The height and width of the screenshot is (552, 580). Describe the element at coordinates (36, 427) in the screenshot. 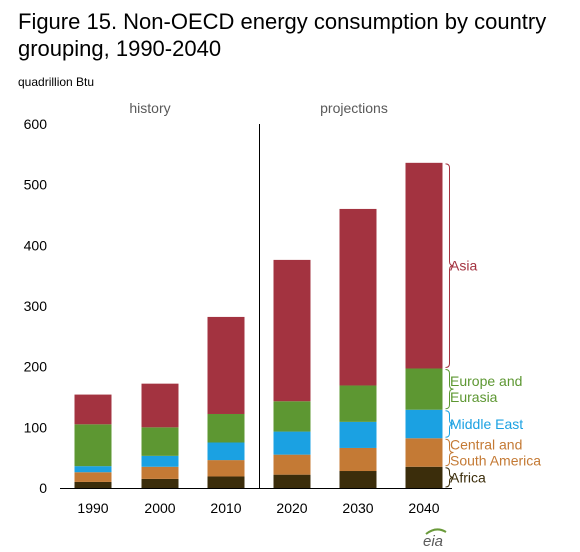

I see `y-tick-label: 100` at that location.